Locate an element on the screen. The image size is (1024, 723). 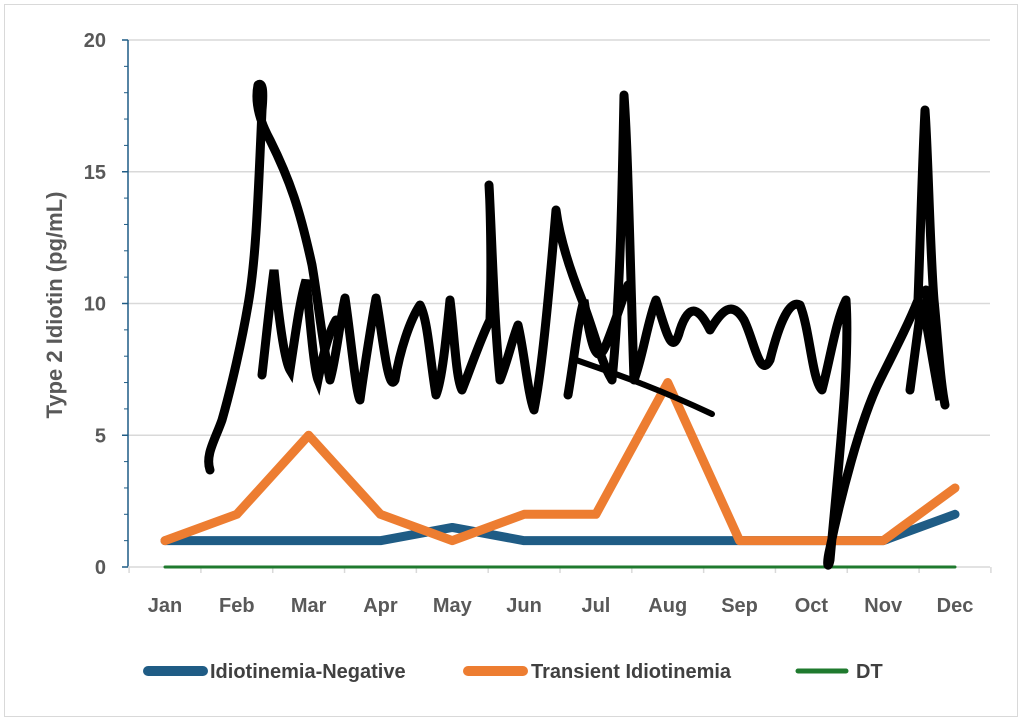
x-tick-label: Aug is located at coordinates (667, 606).